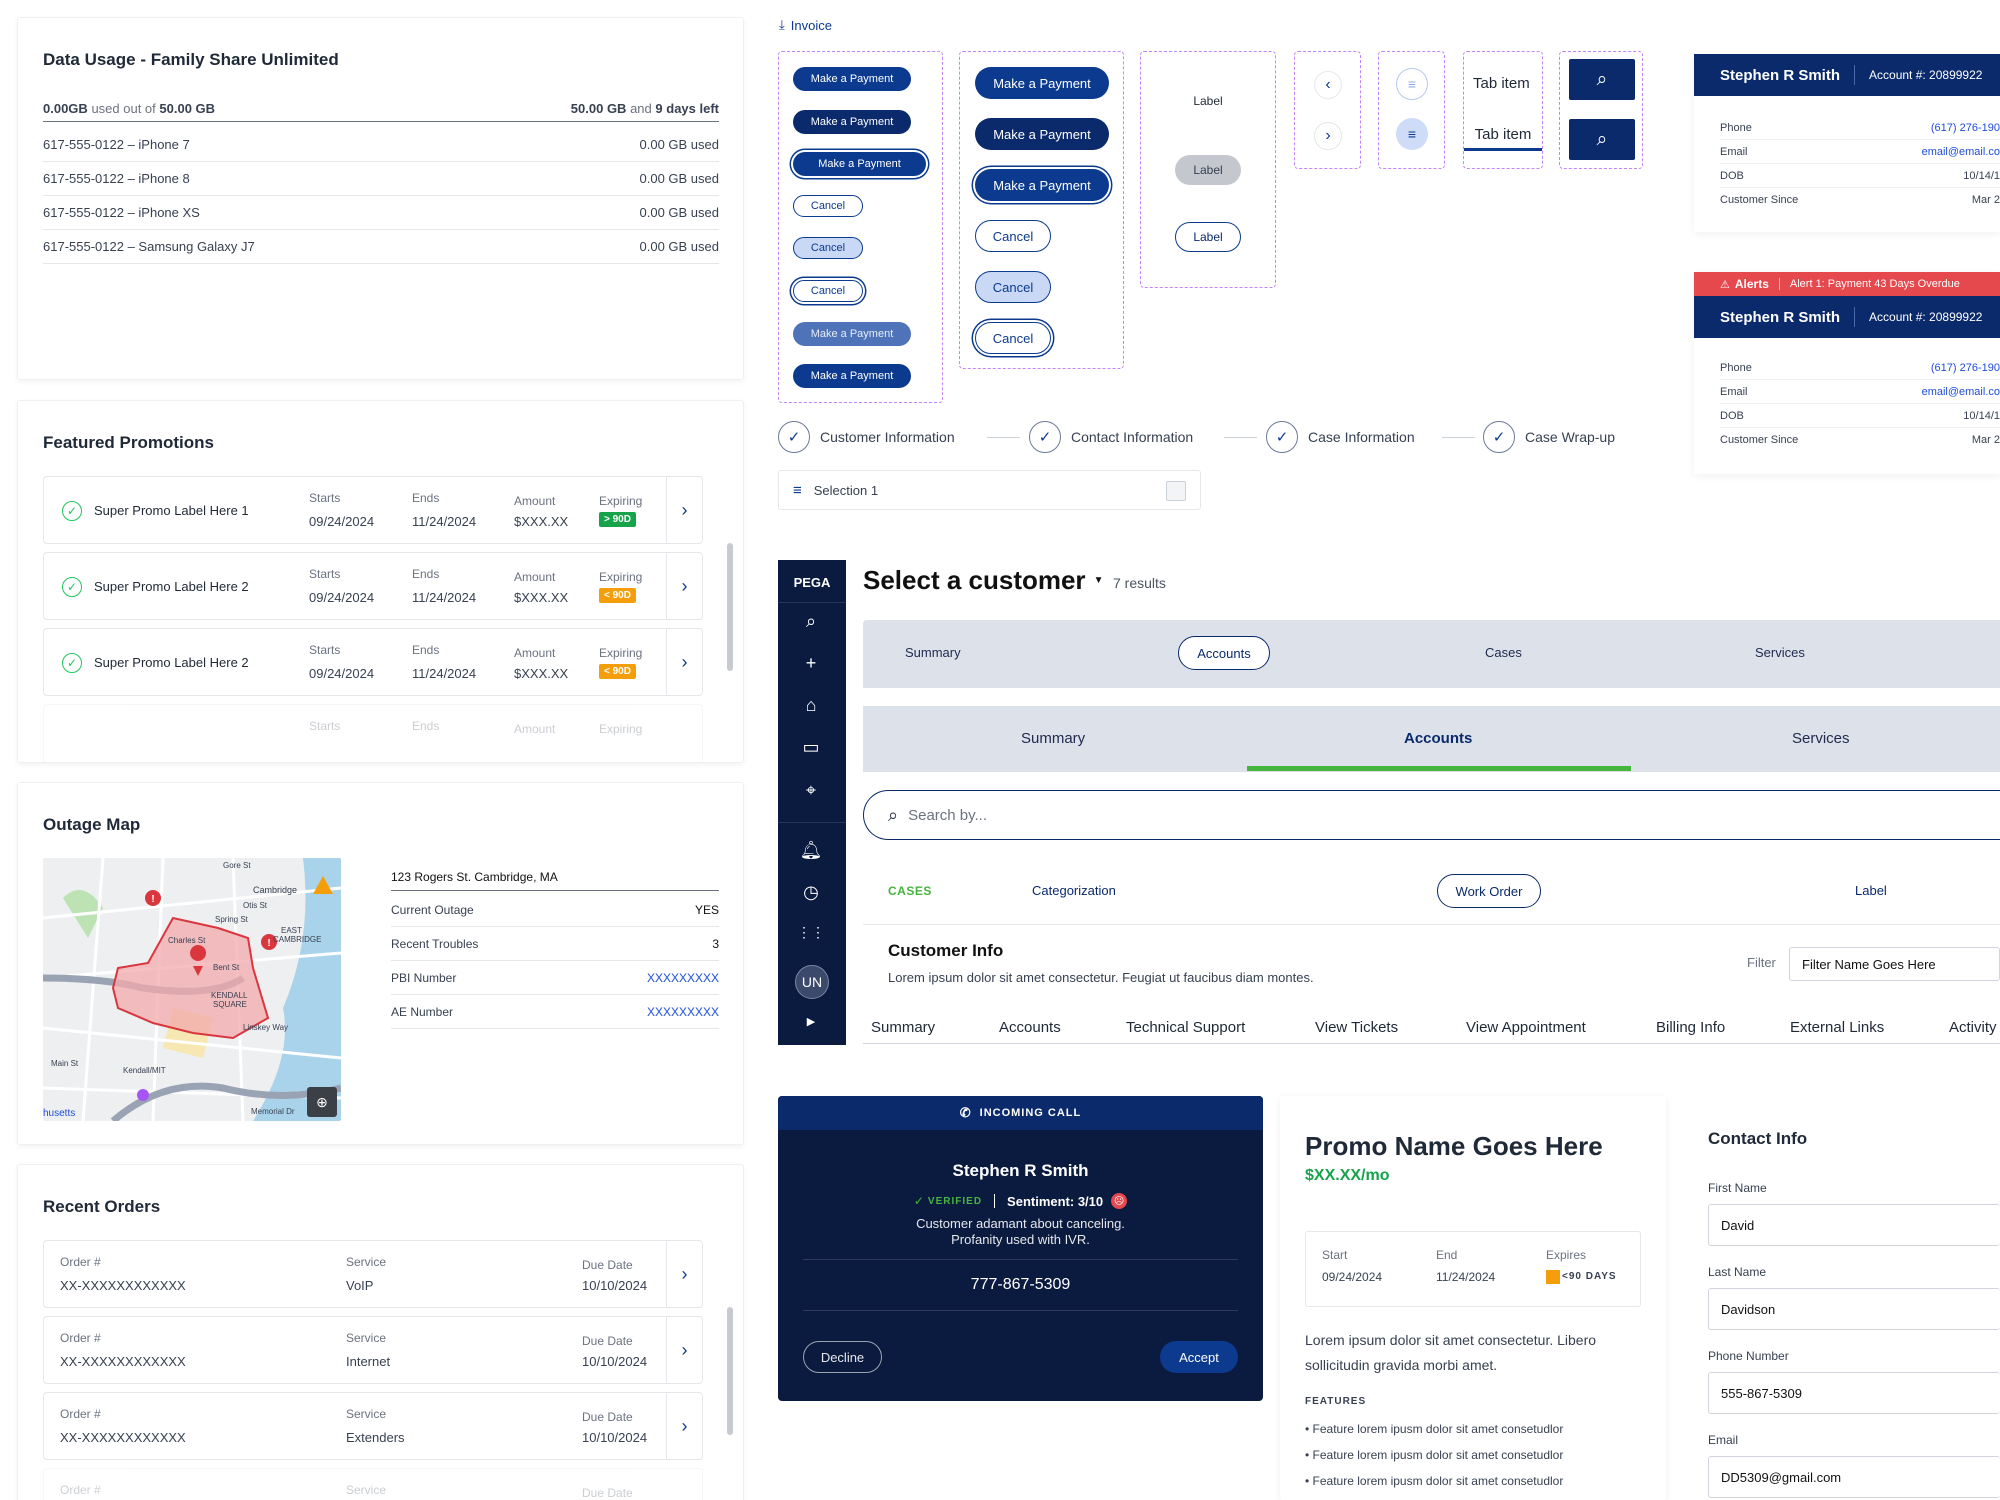 This screenshot has width=2000, height=1500. What do you see at coordinates (852, 122) in the screenshot?
I see `make-payment-button-hover: Make a Payment` at bounding box center [852, 122].